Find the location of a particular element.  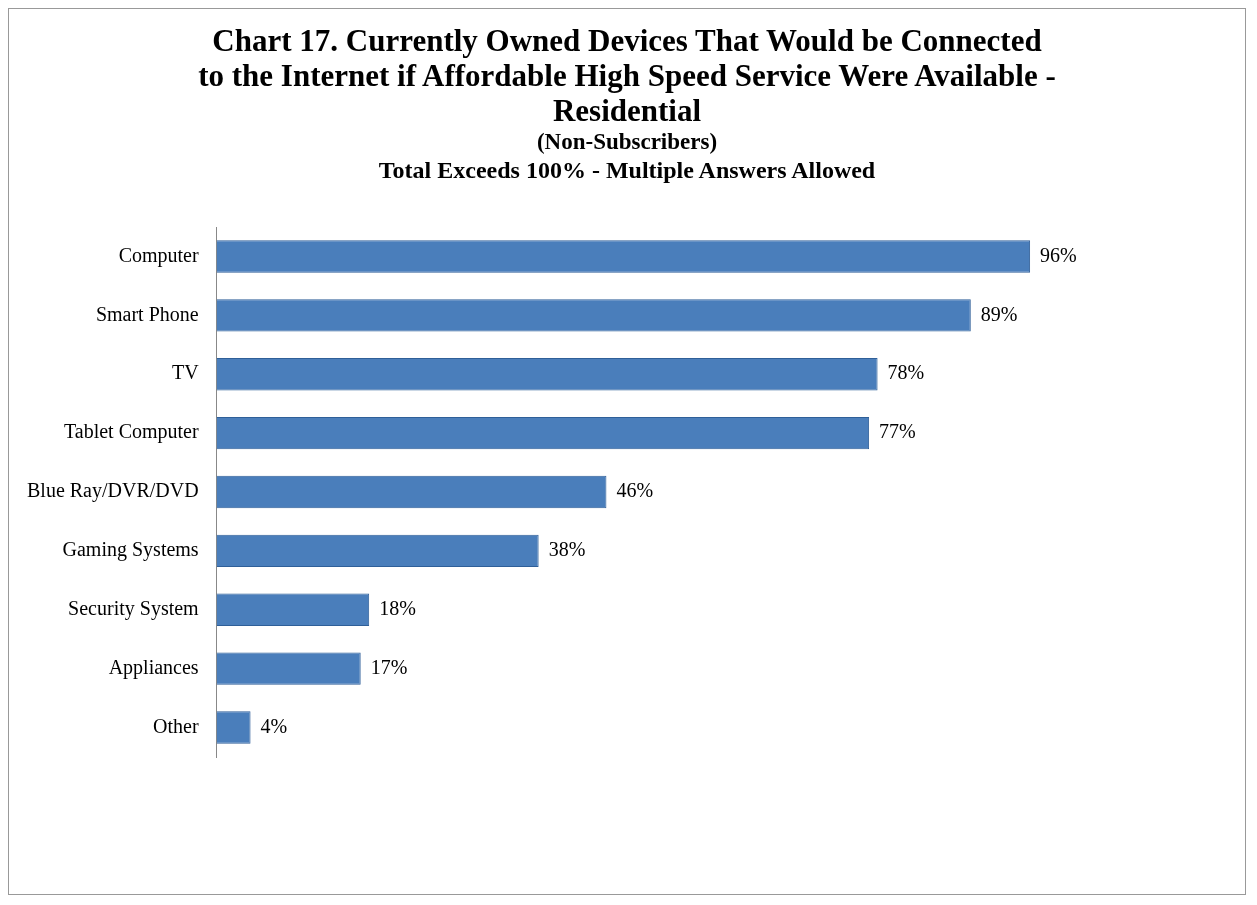

data-label: 89% is located at coordinates (999, 313).